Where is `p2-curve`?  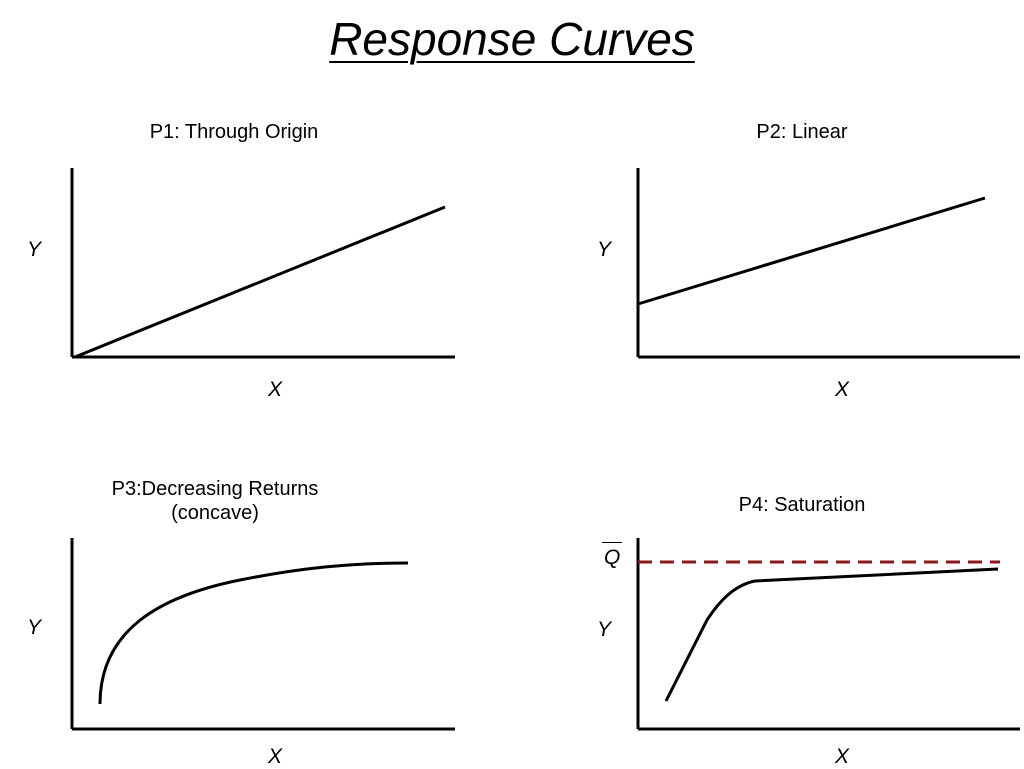 p2-curve is located at coordinates (811, 251).